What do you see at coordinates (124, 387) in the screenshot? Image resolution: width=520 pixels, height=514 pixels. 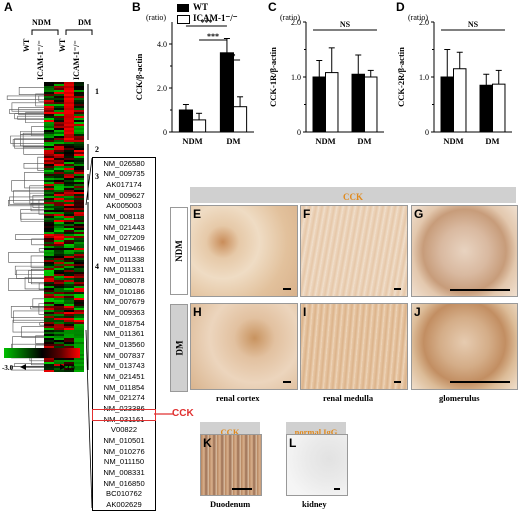 I see `gene-item: NM_011854` at bounding box center [124, 387].